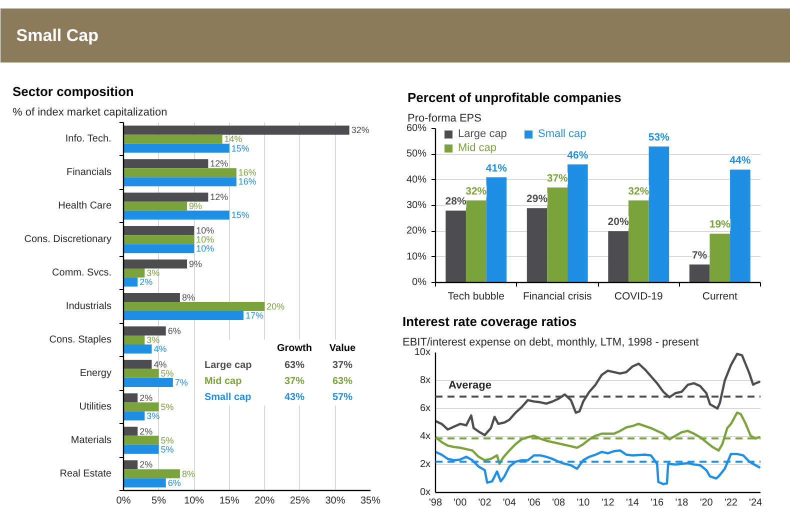 This screenshot has width=790, height=528. Describe the element at coordinates (88, 139) in the screenshot. I see `y-tick-label: Info. Tech.` at that location.